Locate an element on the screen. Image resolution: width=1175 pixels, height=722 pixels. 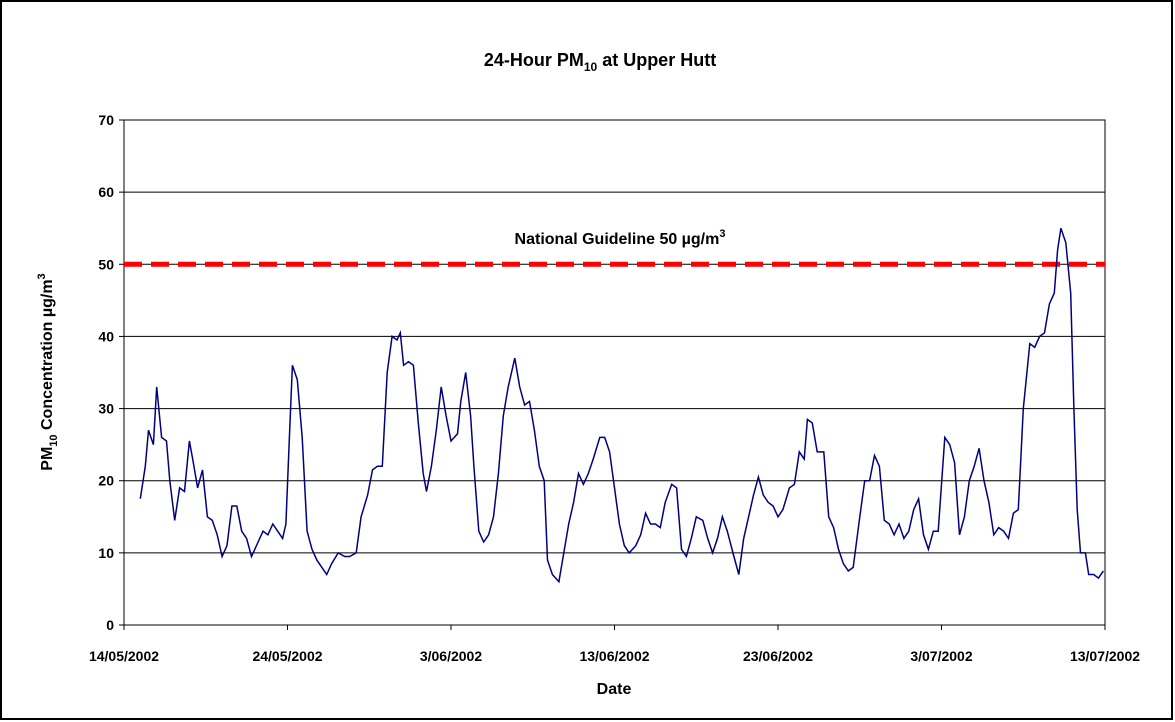
y-tick-label: 10 is located at coordinates (106, 553).